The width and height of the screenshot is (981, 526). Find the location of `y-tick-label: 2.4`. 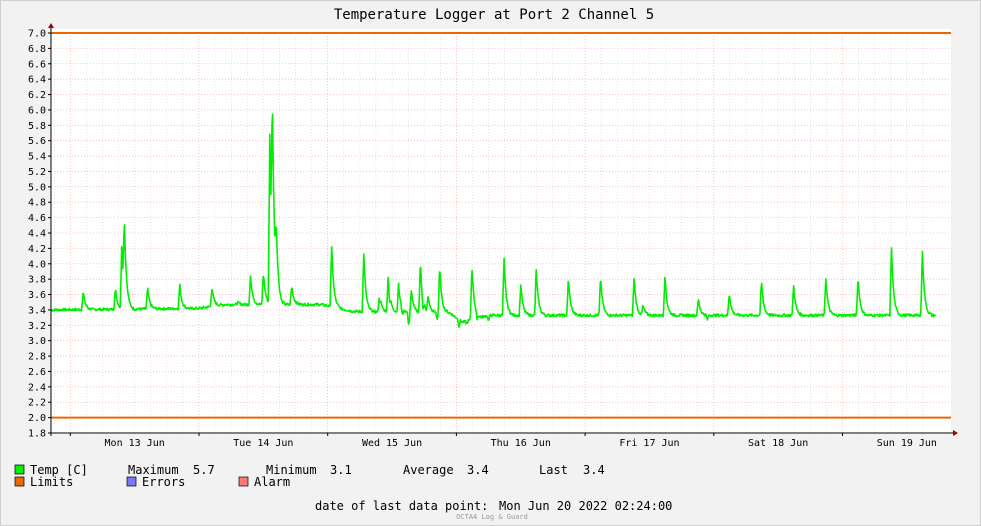

y-tick-label: 2.4 is located at coordinates (37, 387).